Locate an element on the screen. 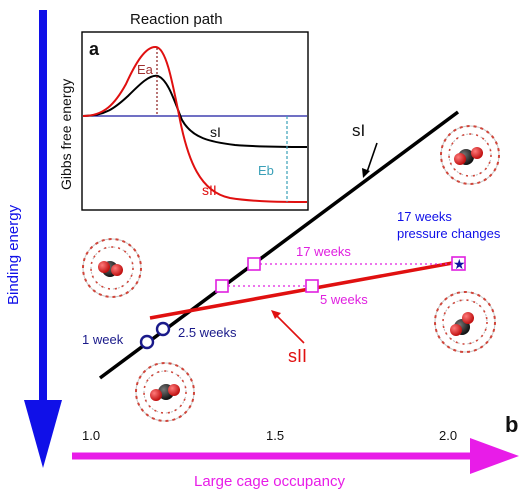  sI-pointer is located at coordinates (372, 157).